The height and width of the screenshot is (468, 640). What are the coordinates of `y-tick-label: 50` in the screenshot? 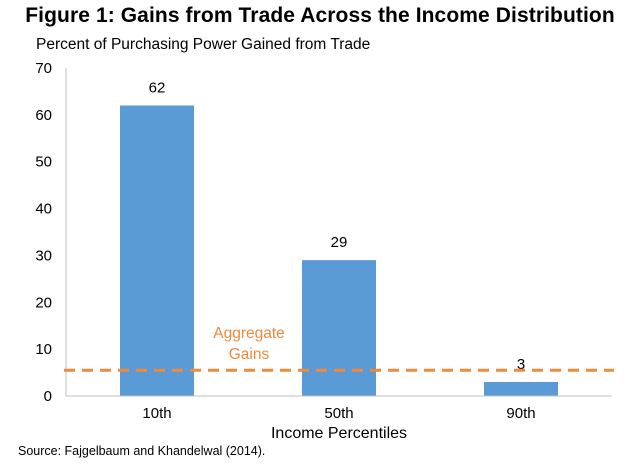 It's located at (43, 162).